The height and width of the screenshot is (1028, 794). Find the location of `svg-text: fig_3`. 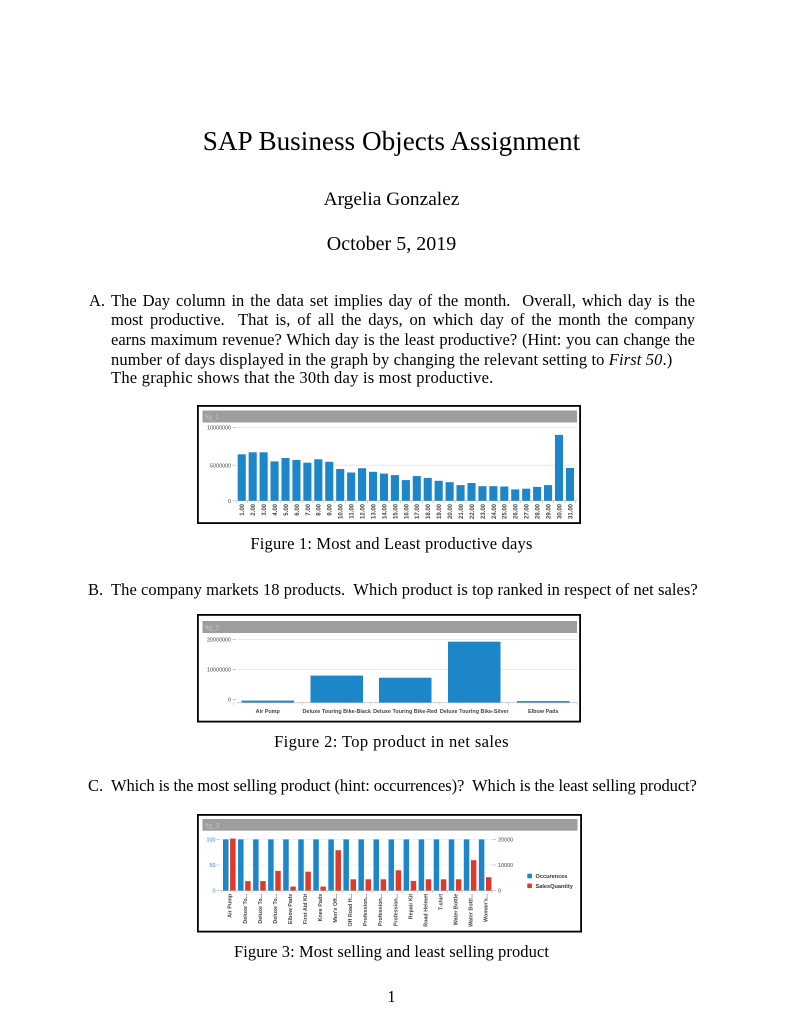

svg-text: fig_3 is located at coordinates (212, 825).